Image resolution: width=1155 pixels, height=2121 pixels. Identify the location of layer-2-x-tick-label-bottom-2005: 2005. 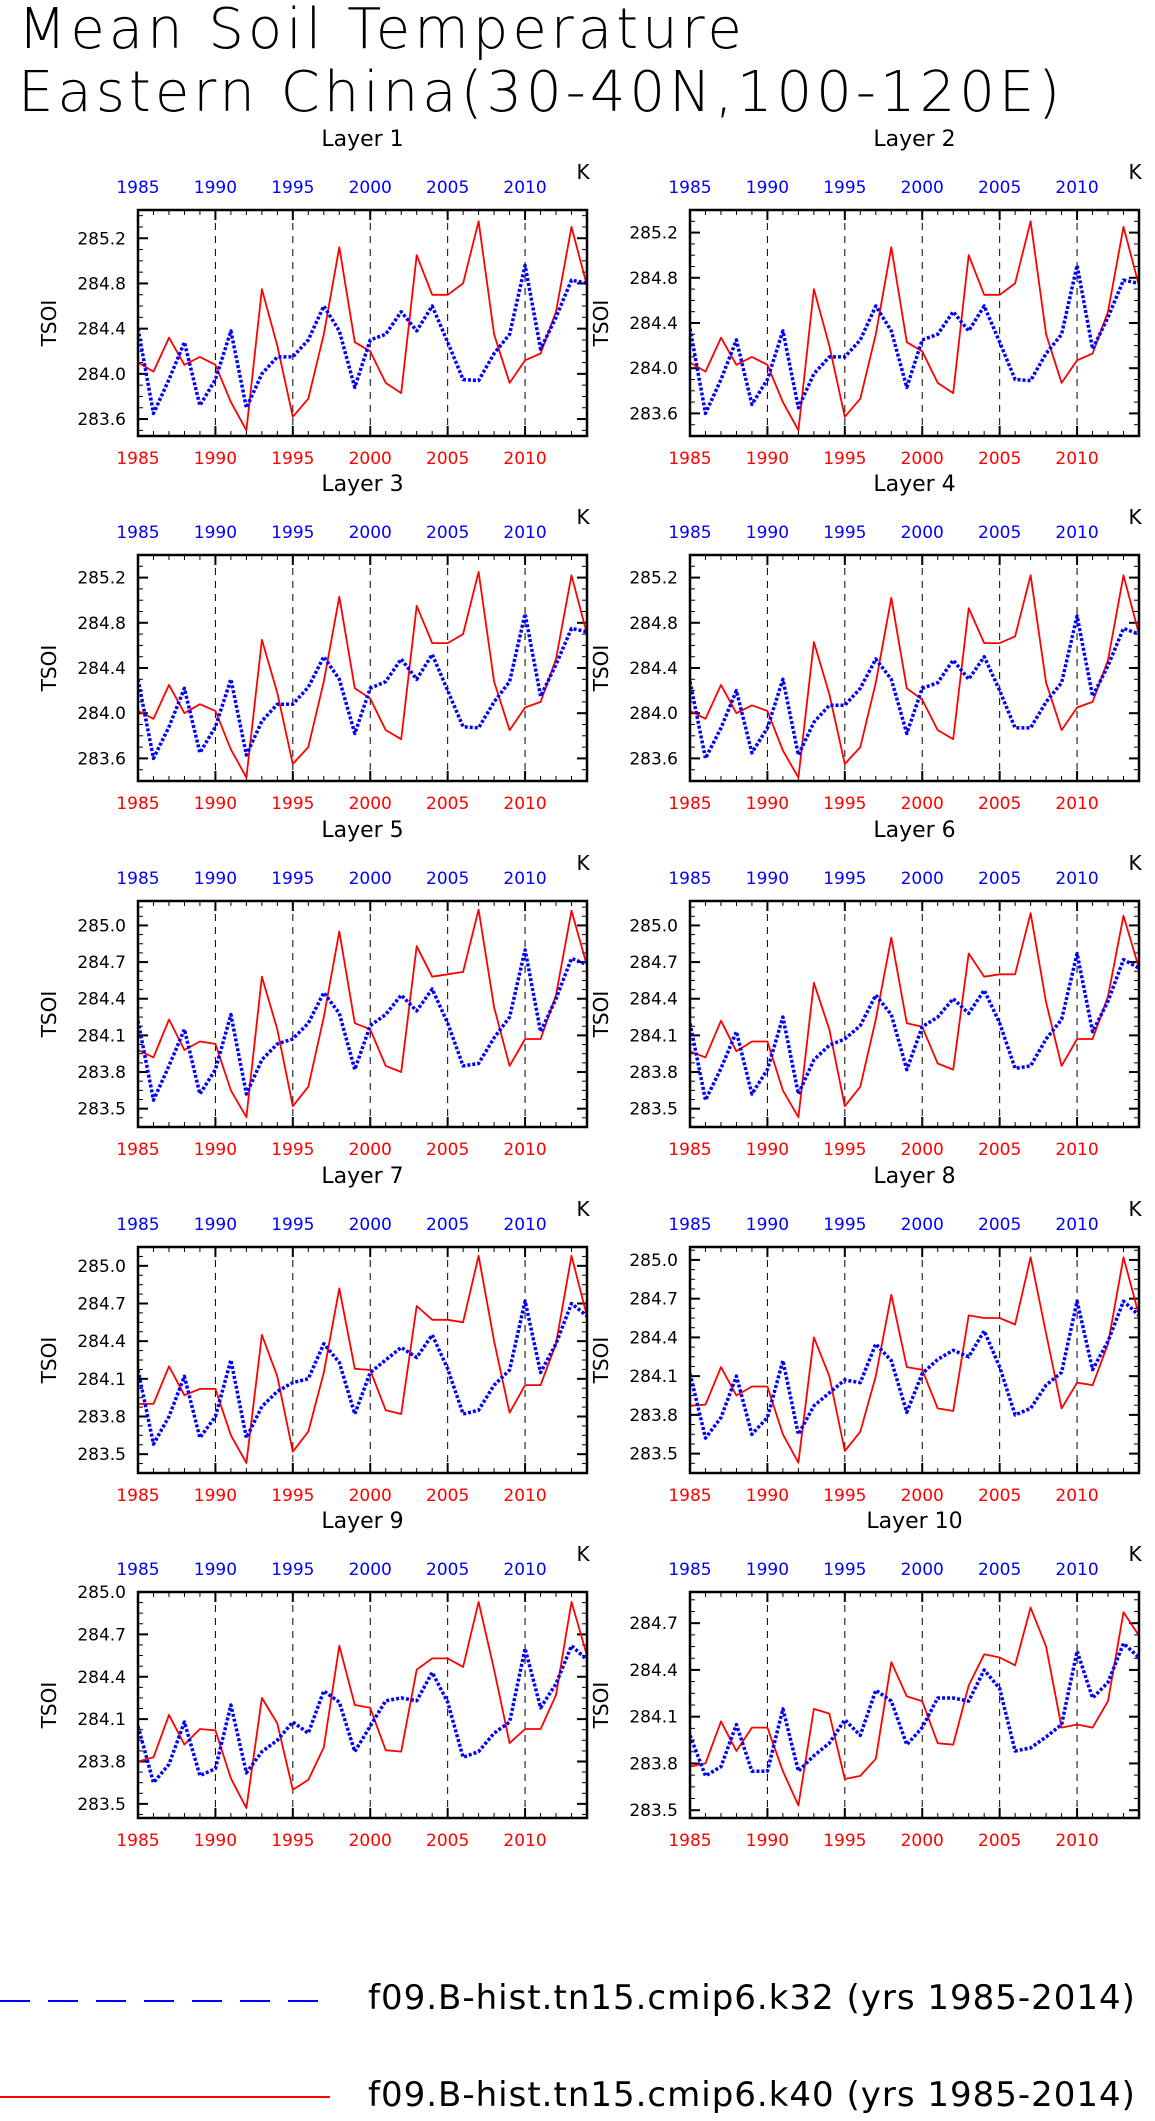
(999, 459).